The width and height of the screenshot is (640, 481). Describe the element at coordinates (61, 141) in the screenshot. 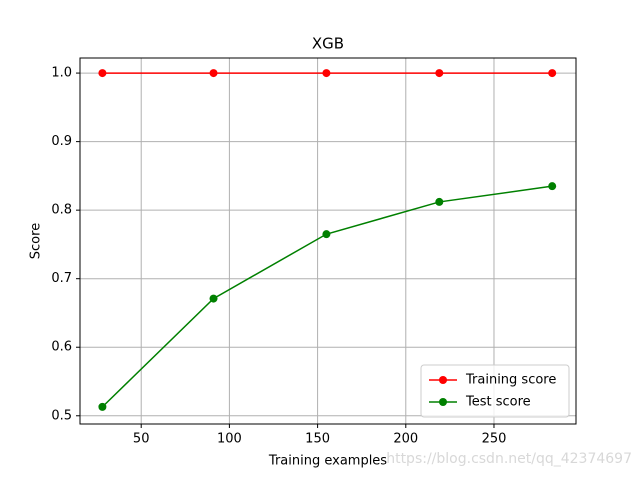

I see `y-tick-label: 0.9` at that location.